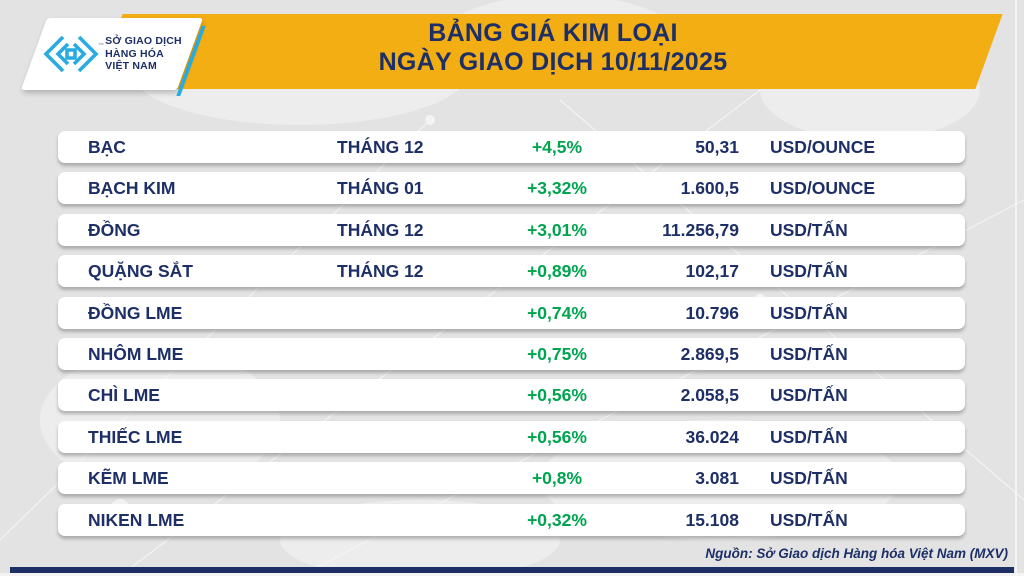 The height and width of the screenshot is (576, 1024). I want to click on mxv-logo-icon: ™, so click(73, 54).